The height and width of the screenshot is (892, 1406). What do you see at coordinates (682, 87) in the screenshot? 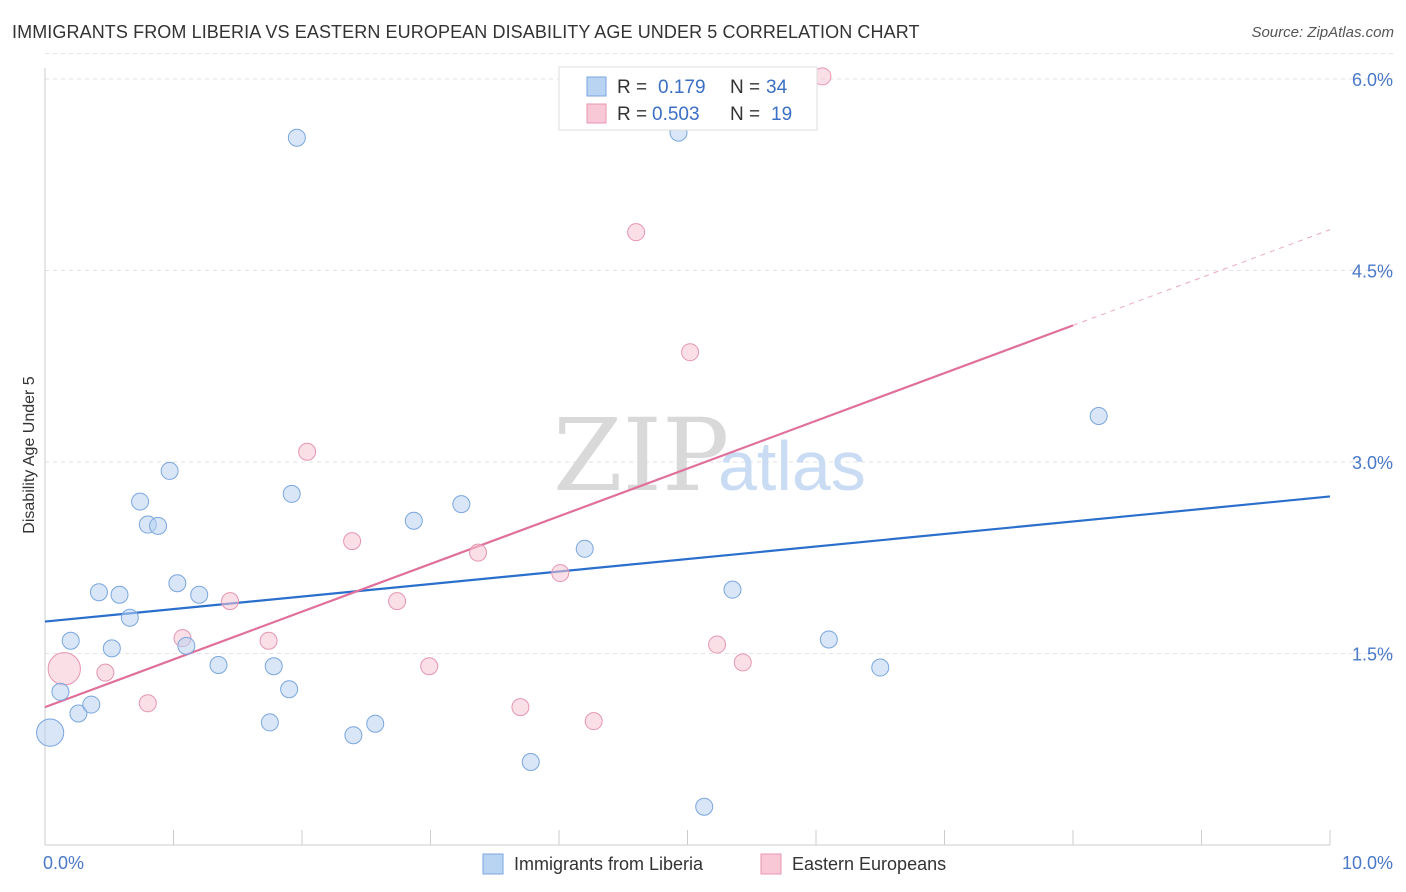
I see `stats-r-value-1: 0.179` at bounding box center [682, 87].